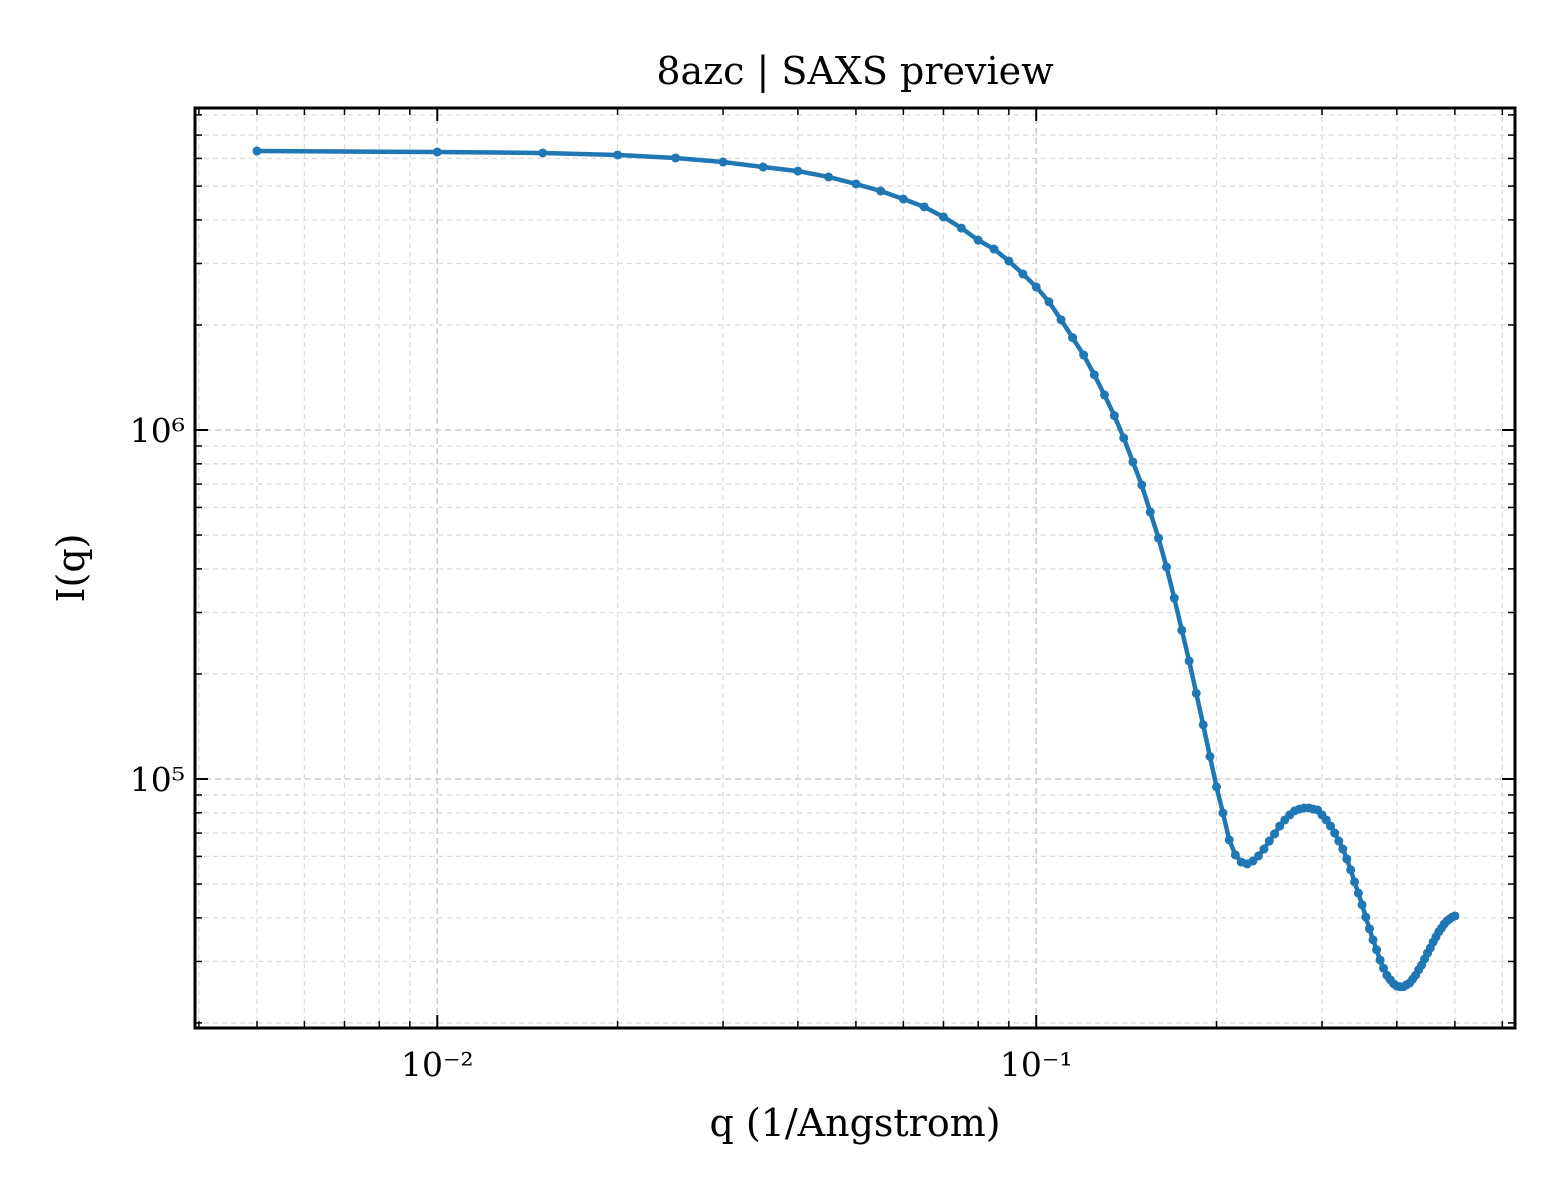 This screenshot has height=1200, width=1560. I want to click on y-tick-label: 10⁵, so click(157, 779).